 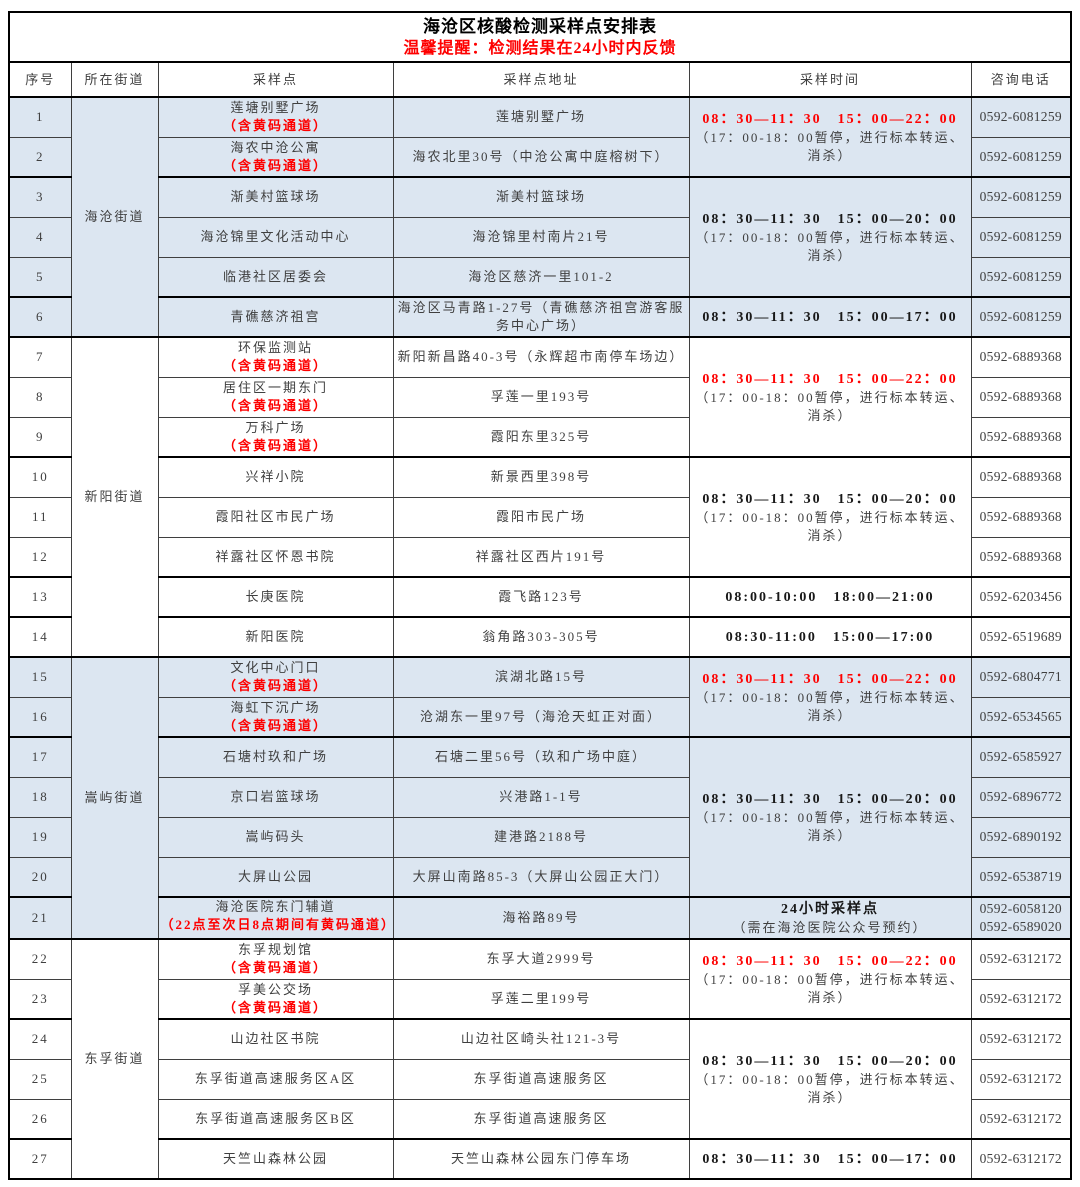 I want to click on sampling-point-name: 霞阳社区市民广场, so click(x=275, y=516).